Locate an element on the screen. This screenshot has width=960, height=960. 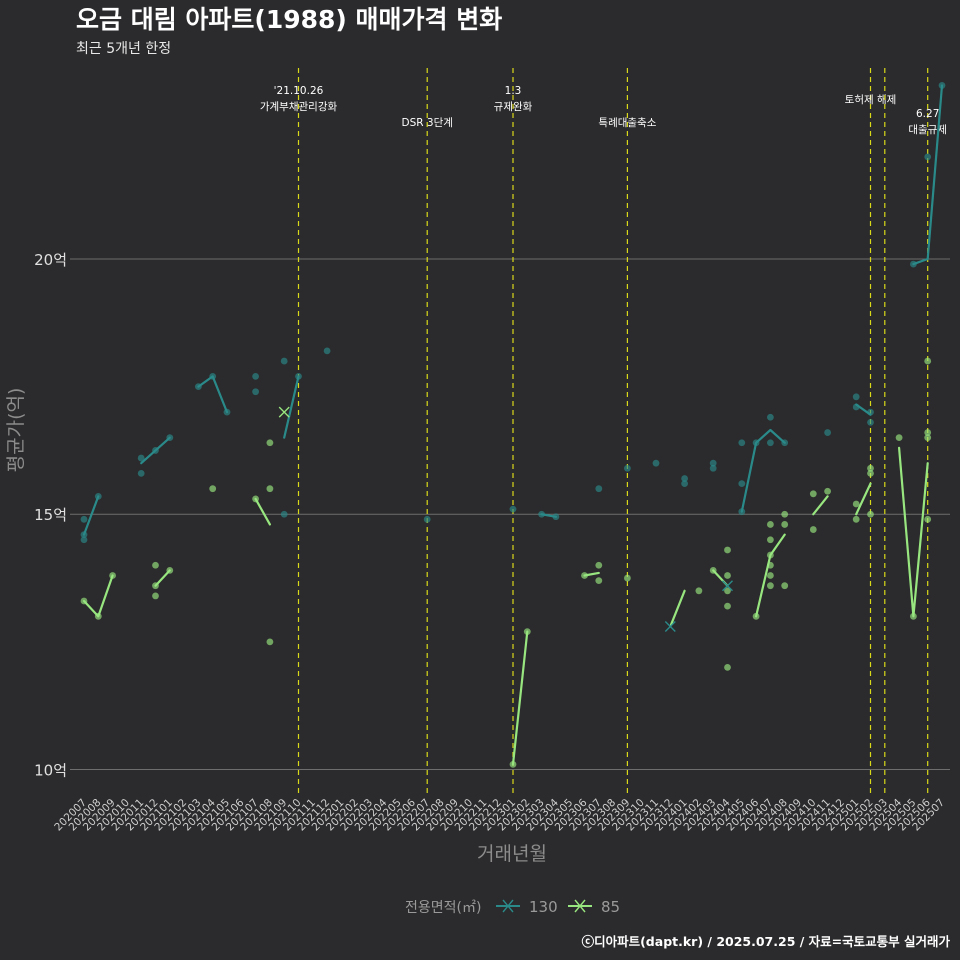
event-annotation: 토허제 해제 is located at coordinates (871, 99).